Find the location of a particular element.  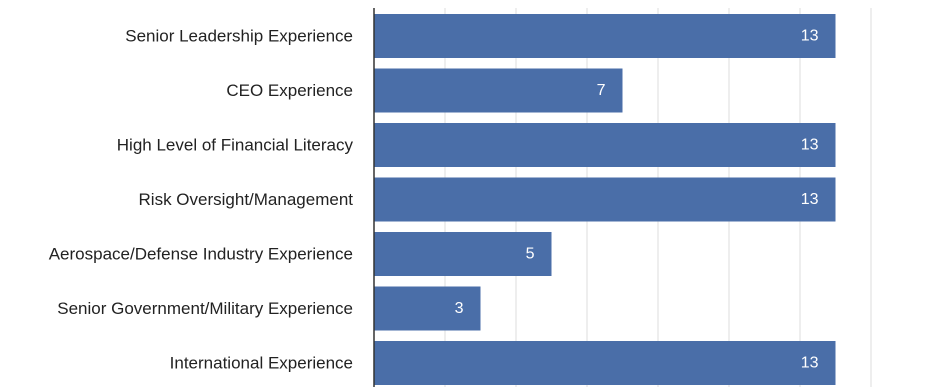

value-label-4: 13 is located at coordinates (810, 199).